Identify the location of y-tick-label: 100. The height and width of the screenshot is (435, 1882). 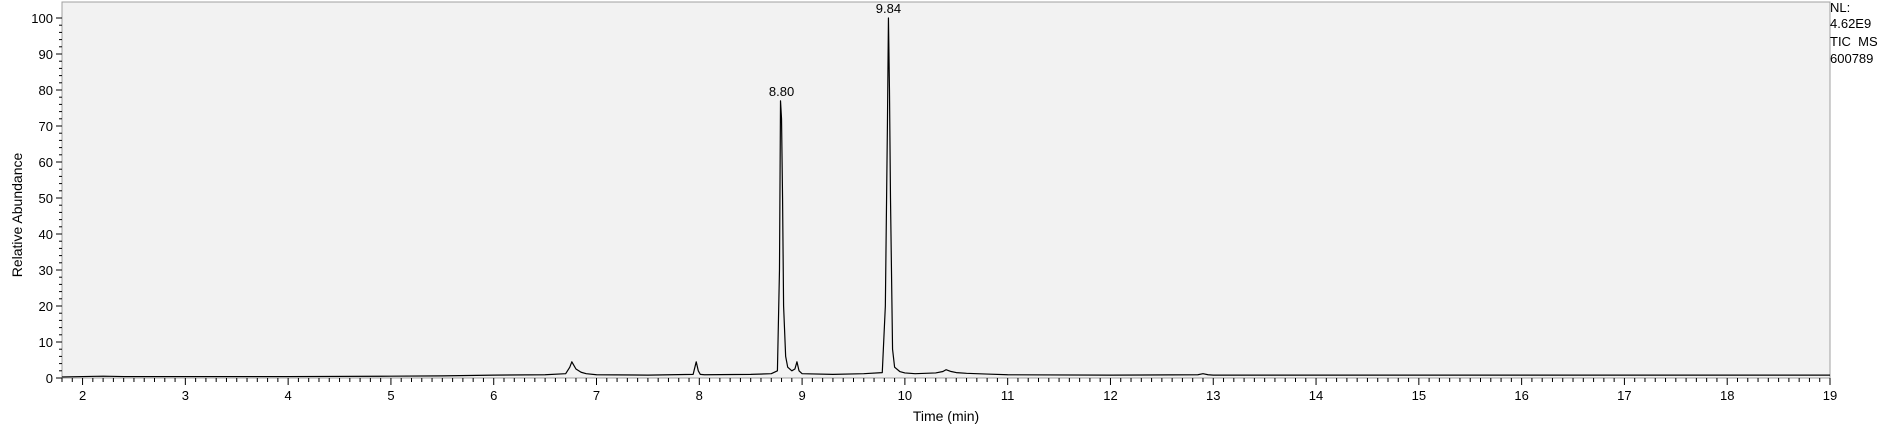
(42, 18).